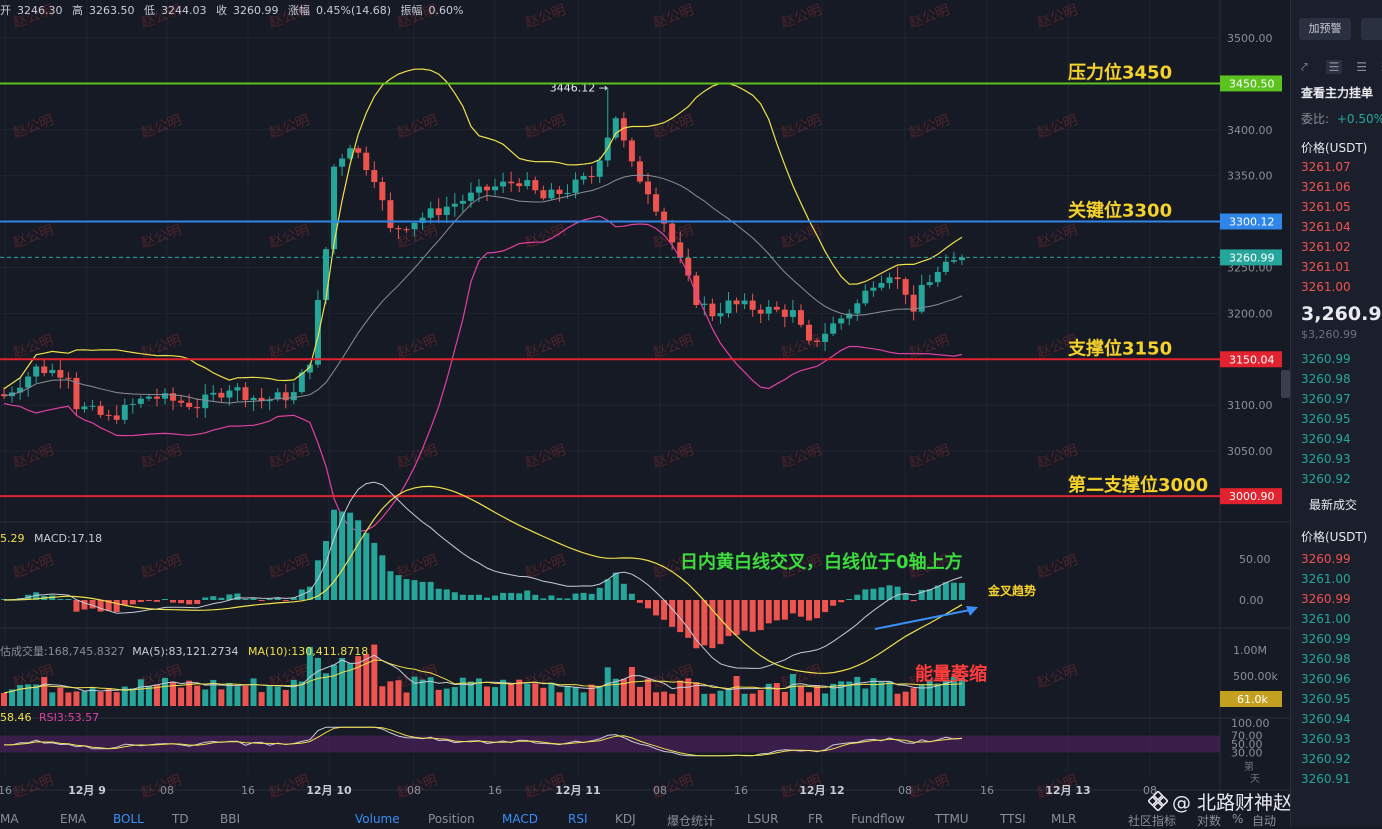 The image size is (1382, 829). What do you see at coordinates (1333, 505) in the screenshot?
I see `trades-title: 最新成交` at bounding box center [1333, 505].